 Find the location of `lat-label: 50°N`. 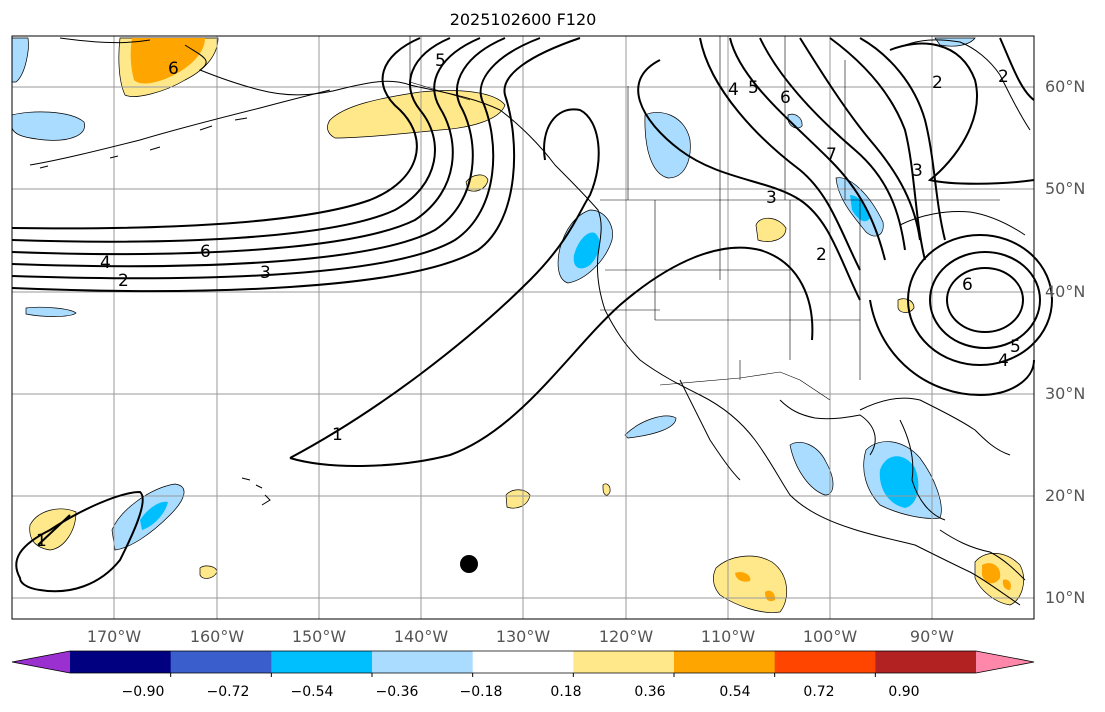

lat-label: 50°N is located at coordinates (1065, 188).